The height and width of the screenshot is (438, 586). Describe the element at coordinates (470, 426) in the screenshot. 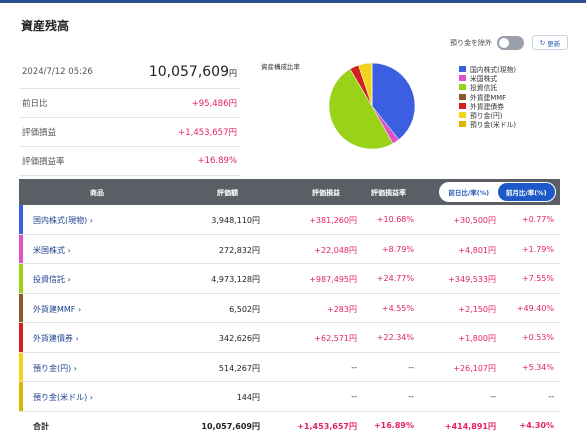

I see `total-change: +414,891円` at that location.